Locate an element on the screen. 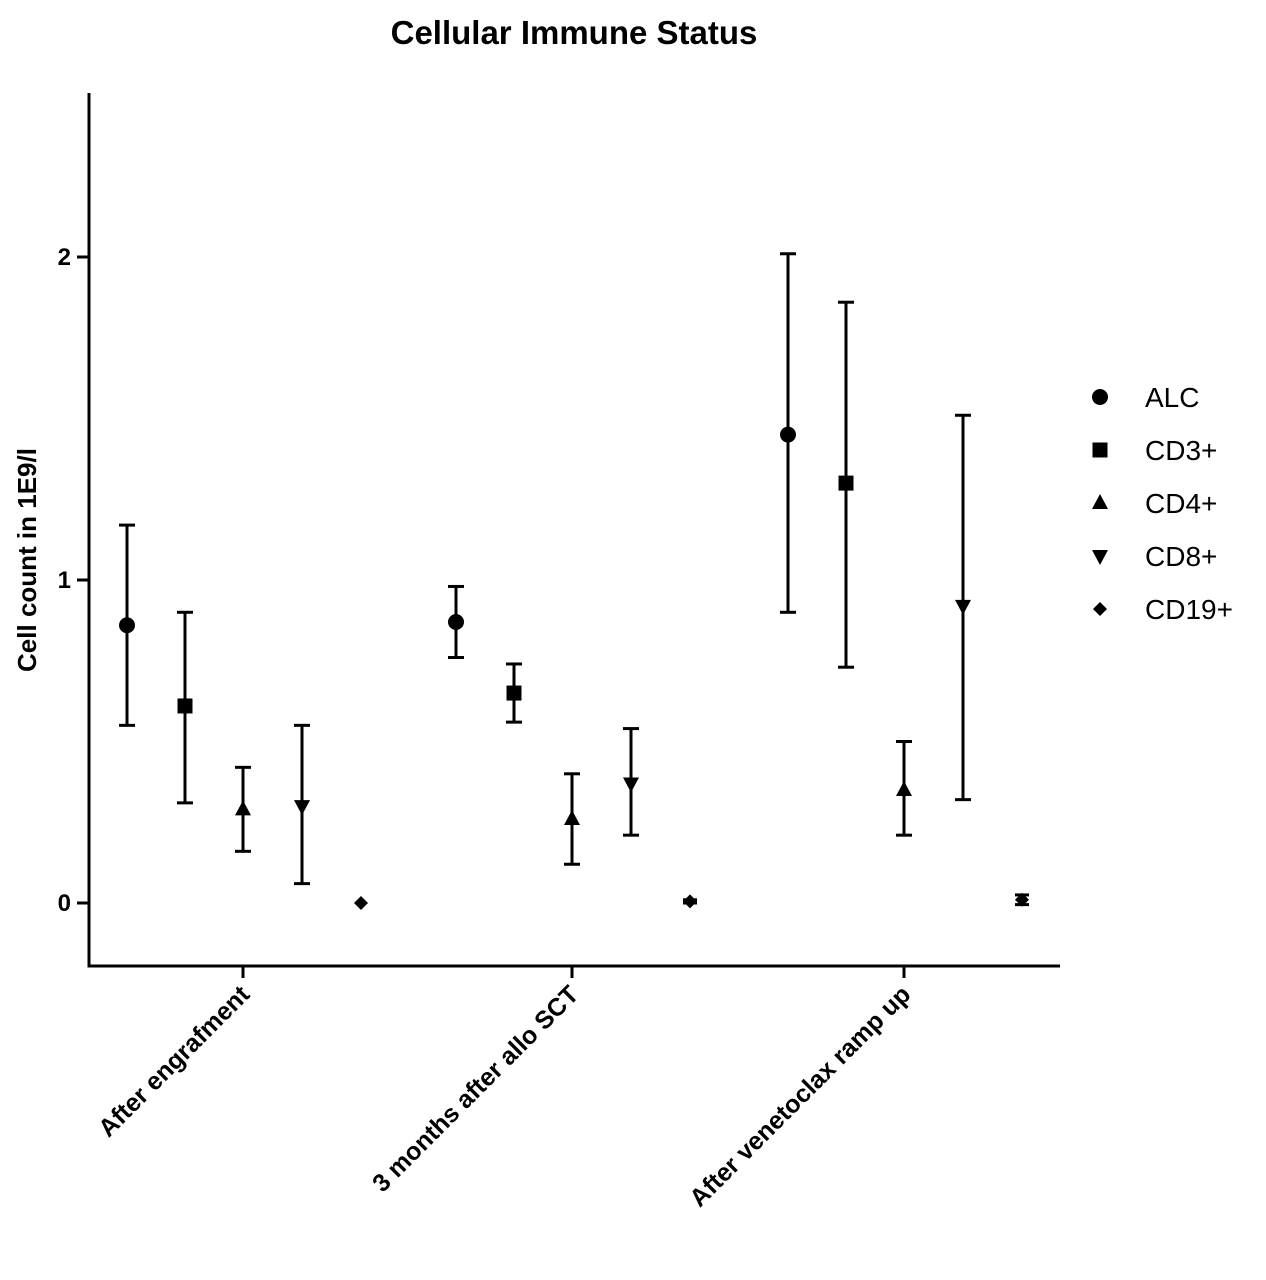 The width and height of the screenshot is (1266, 1280). x-tick-label: After engrafment is located at coordinates (174, 1061).